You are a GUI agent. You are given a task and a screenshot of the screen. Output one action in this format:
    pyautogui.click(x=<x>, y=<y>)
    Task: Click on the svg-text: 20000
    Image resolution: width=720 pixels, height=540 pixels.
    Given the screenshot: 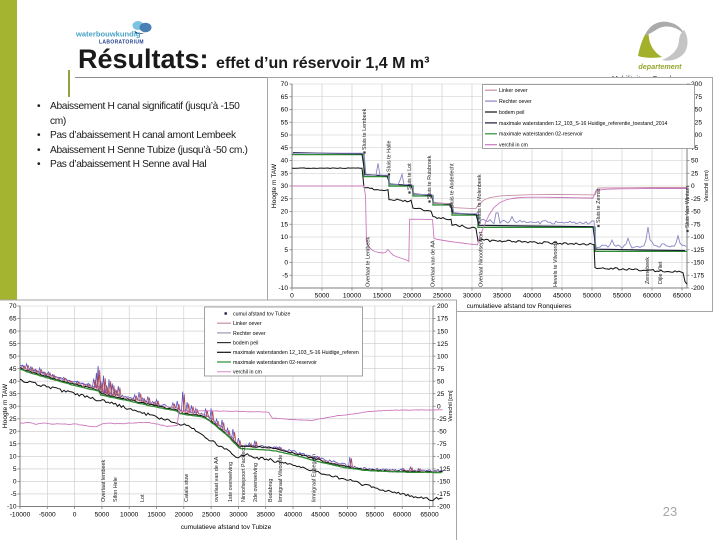 What is the action you would take?
    pyautogui.click(x=184, y=515)
    